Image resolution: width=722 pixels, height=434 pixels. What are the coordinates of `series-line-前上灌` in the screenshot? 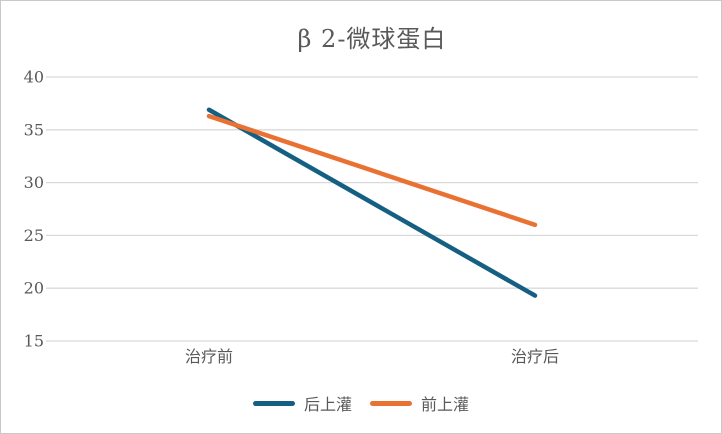 It's located at (372, 170).